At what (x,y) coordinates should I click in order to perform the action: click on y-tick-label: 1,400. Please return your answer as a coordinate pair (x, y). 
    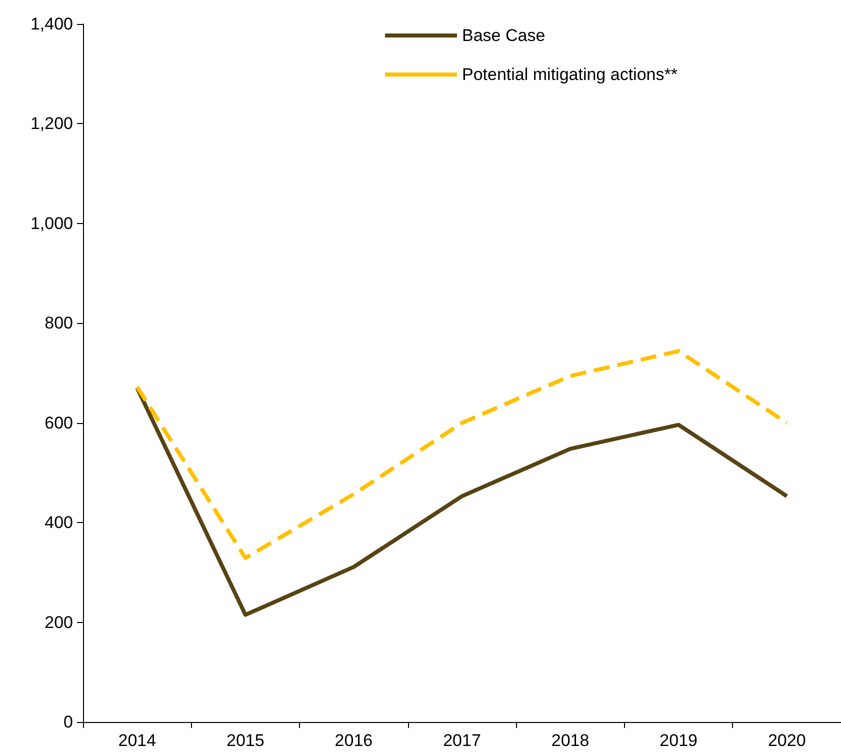
    Looking at the image, I should click on (51, 24).